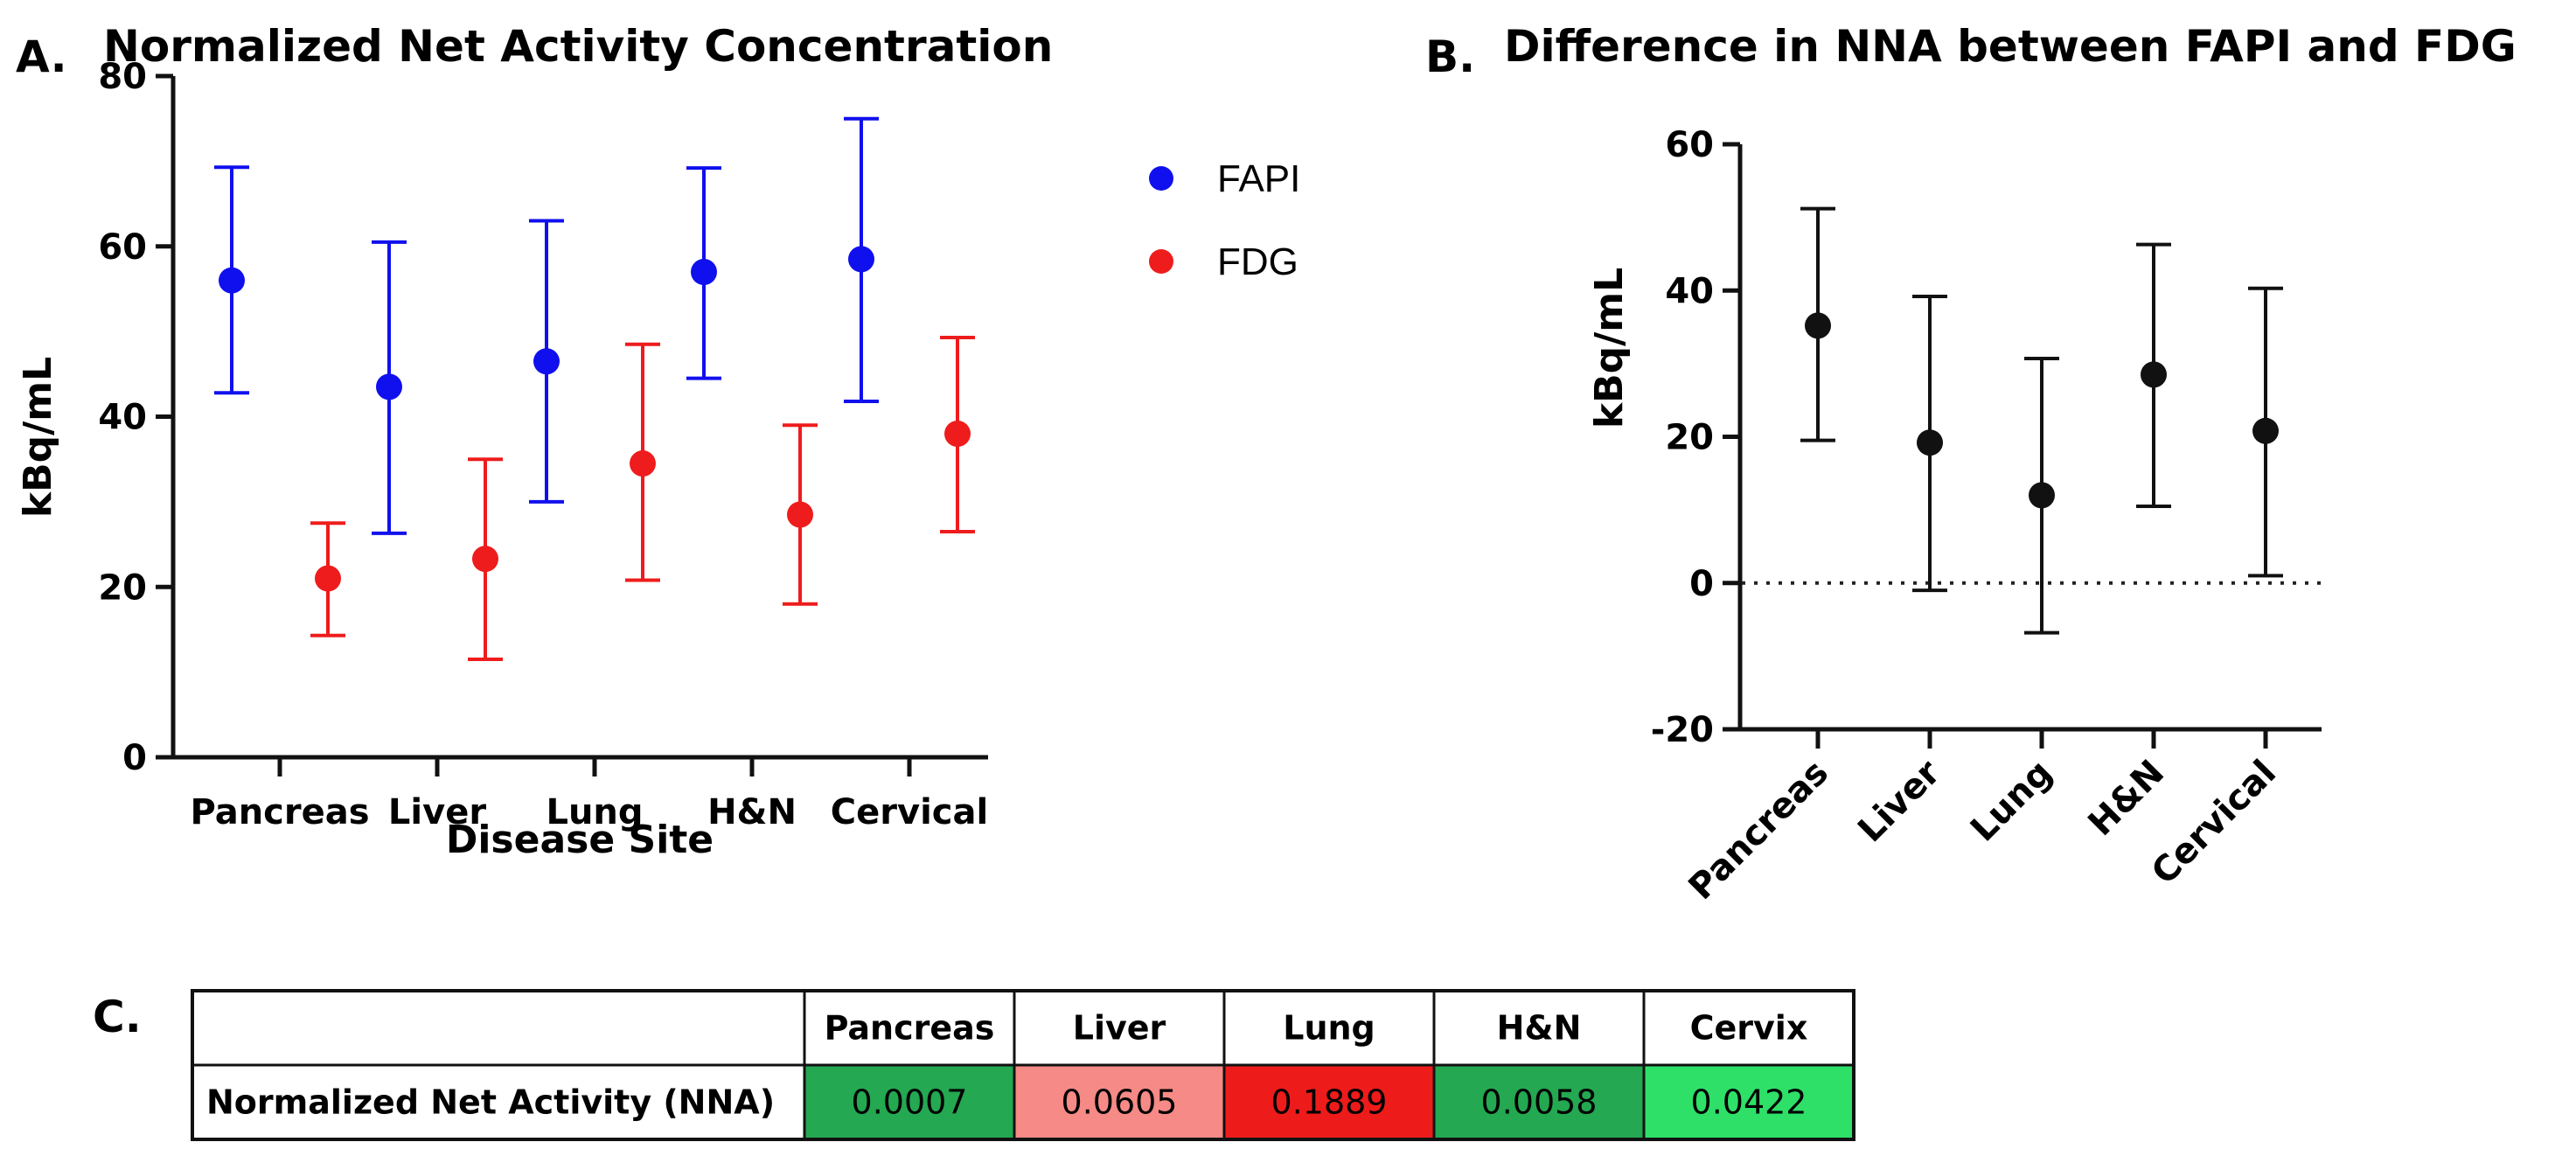 This screenshot has height=1149, width=2576. What do you see at coordinates (752, 812) in the screenshot?
I see `panel-a-category-label: H&N` at bounding box center [752, 812].